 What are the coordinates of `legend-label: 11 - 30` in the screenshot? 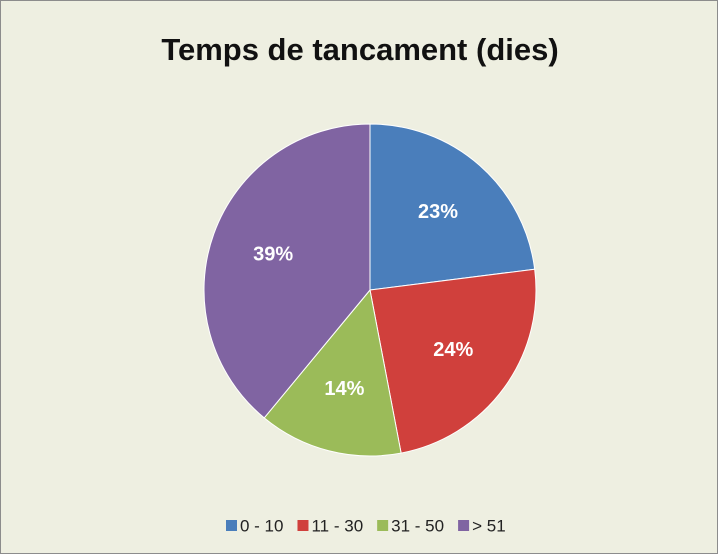 It's located at (337, 525).